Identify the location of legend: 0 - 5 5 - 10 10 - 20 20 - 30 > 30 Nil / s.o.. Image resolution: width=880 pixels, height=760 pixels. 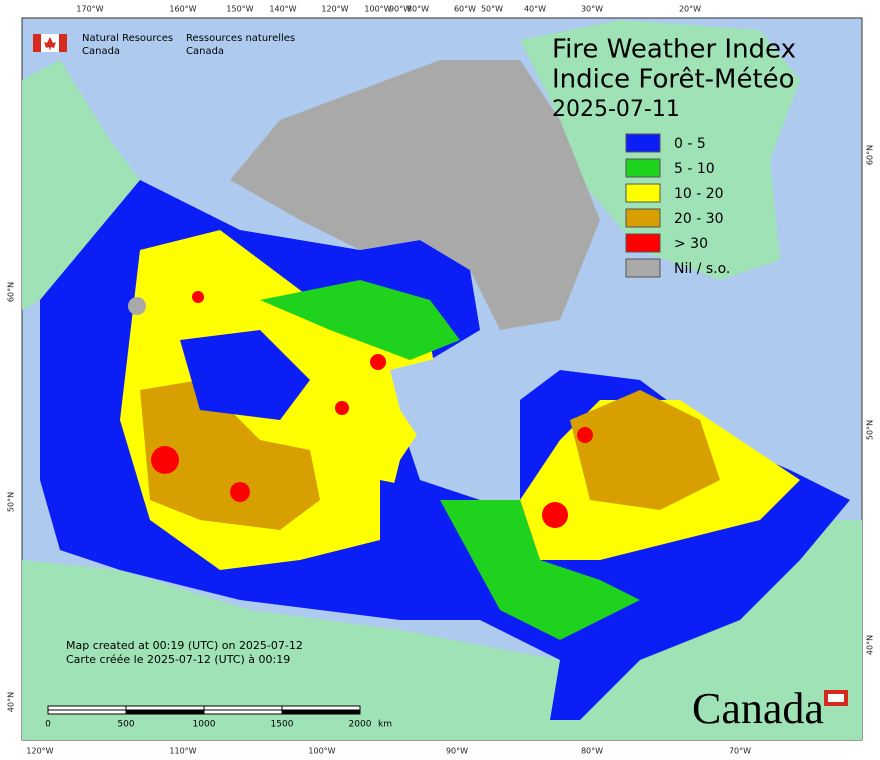
(677, 205).